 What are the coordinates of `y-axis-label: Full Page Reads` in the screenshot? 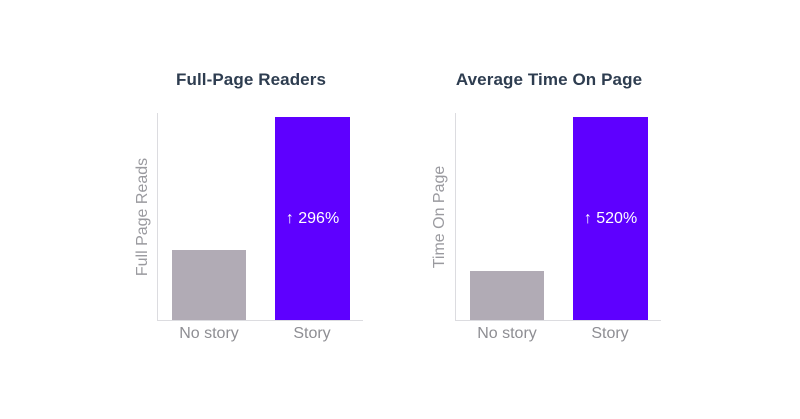 It's located at (142, 217).